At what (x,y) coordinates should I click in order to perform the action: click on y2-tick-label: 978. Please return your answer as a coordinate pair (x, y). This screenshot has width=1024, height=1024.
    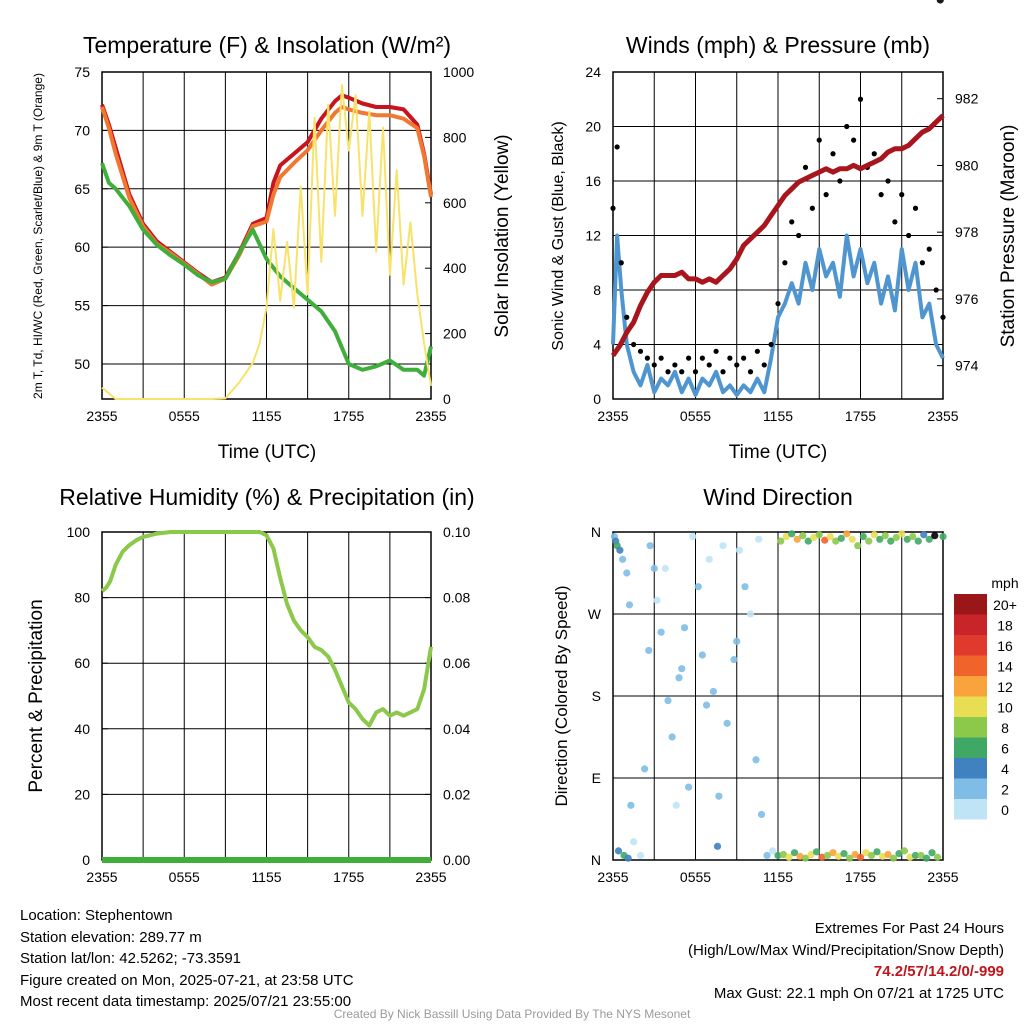
    Looking at the image, I should click on (967, 232).